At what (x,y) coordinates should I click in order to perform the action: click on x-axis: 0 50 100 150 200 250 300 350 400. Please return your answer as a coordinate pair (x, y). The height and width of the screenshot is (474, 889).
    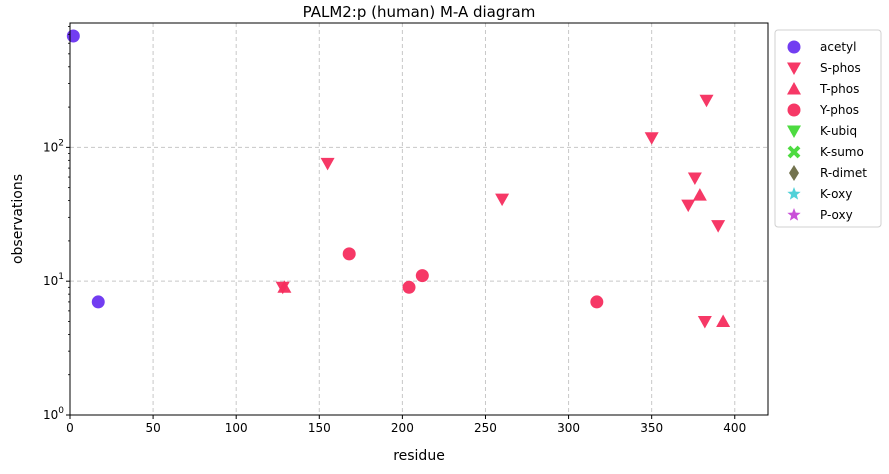
    Looking at the image, I should click on (406, 425).